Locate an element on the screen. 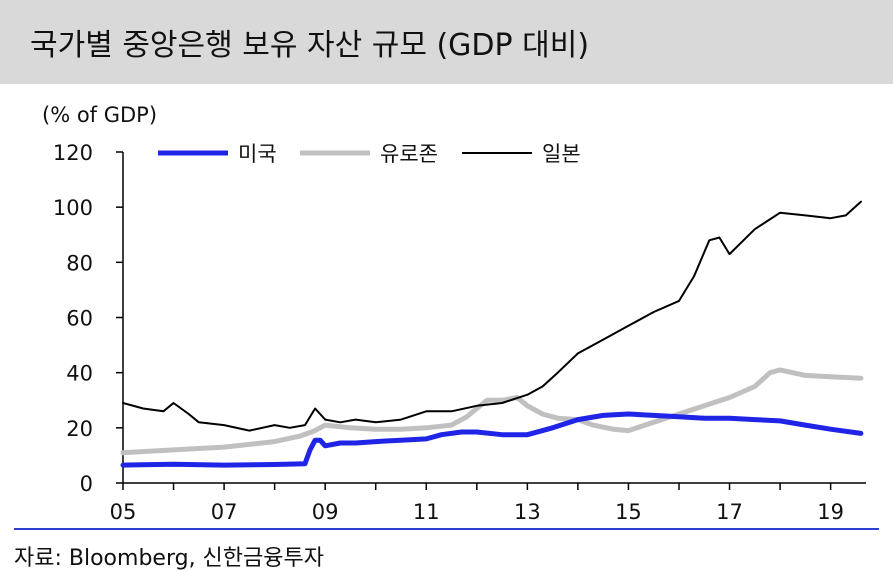 This screenshot has height=572, width=893. x-tick-label: 11 is located at coordinates (426, 512).